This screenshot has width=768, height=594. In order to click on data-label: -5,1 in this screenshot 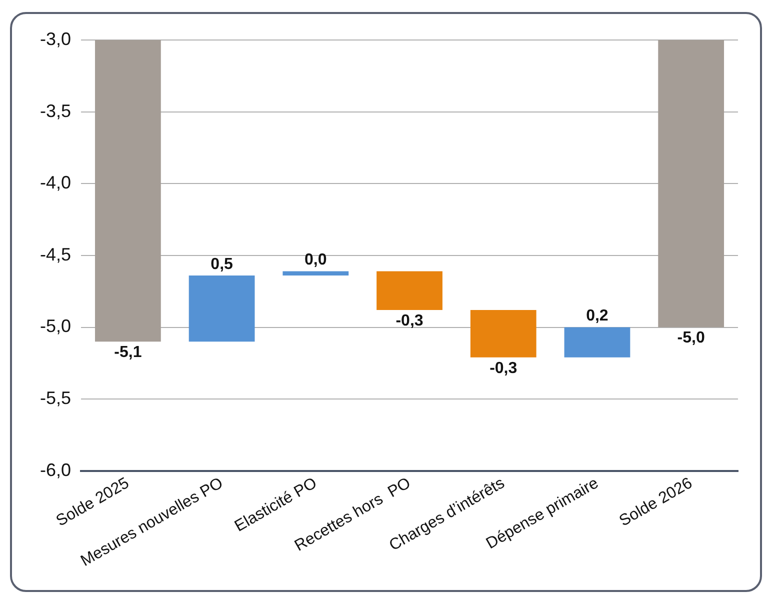, I will do `click(128, 353)`.